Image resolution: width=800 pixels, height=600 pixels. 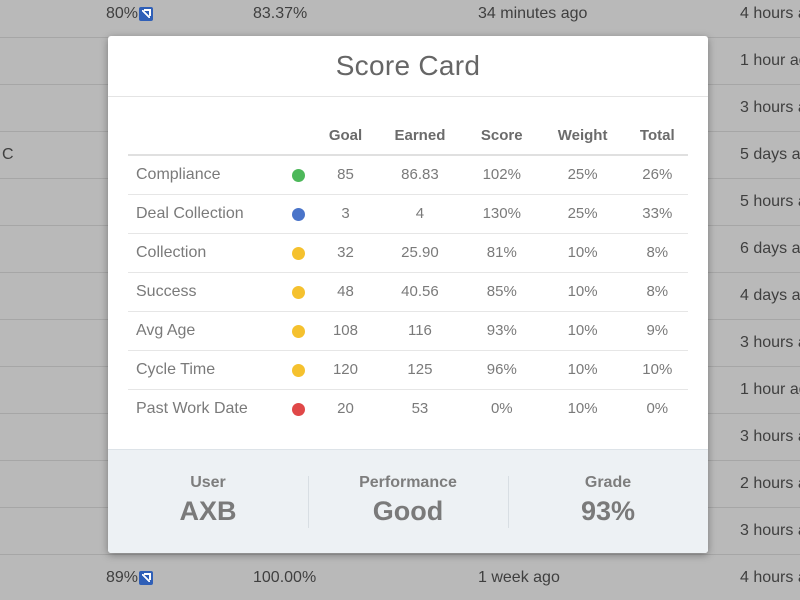 I want to click on total-value: 26%, so click(x=657, y=175).